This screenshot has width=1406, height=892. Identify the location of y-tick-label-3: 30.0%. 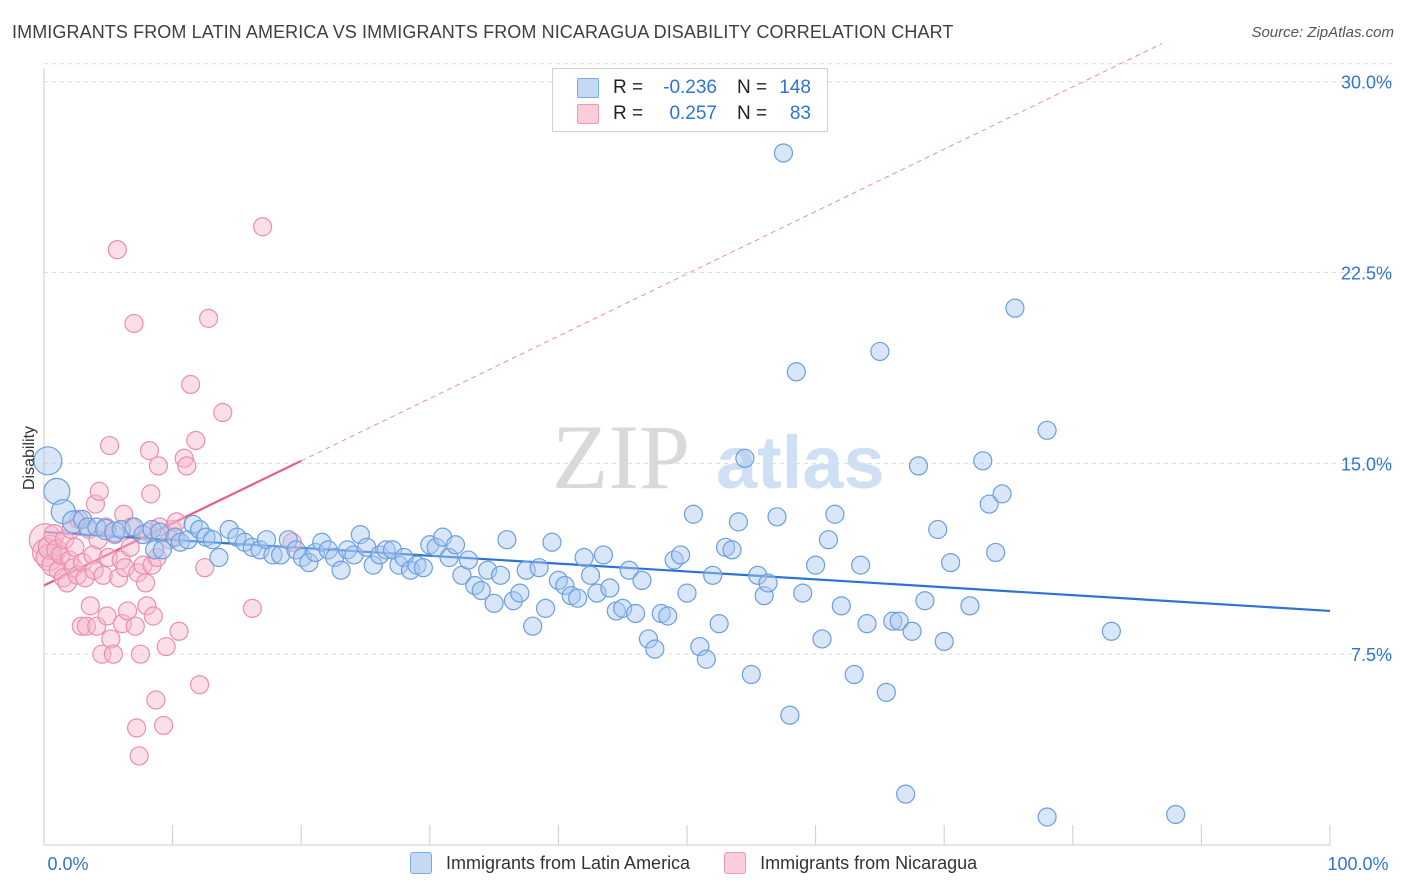
(1366, 83).